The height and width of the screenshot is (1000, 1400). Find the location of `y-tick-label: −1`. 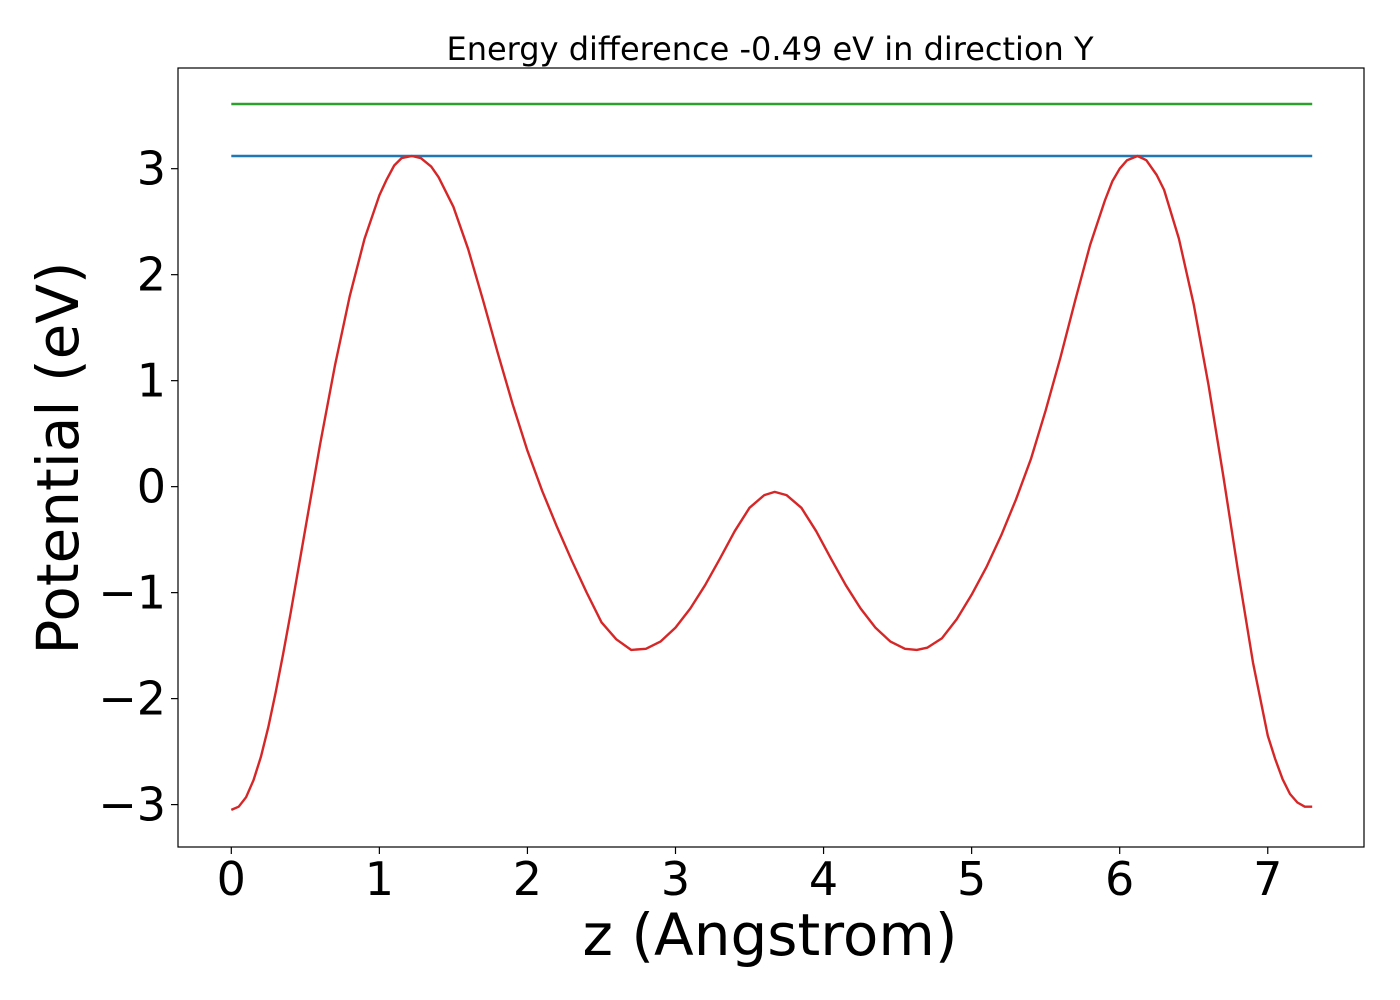

y-tick-label: −1 is located at coordinates (132, 593).